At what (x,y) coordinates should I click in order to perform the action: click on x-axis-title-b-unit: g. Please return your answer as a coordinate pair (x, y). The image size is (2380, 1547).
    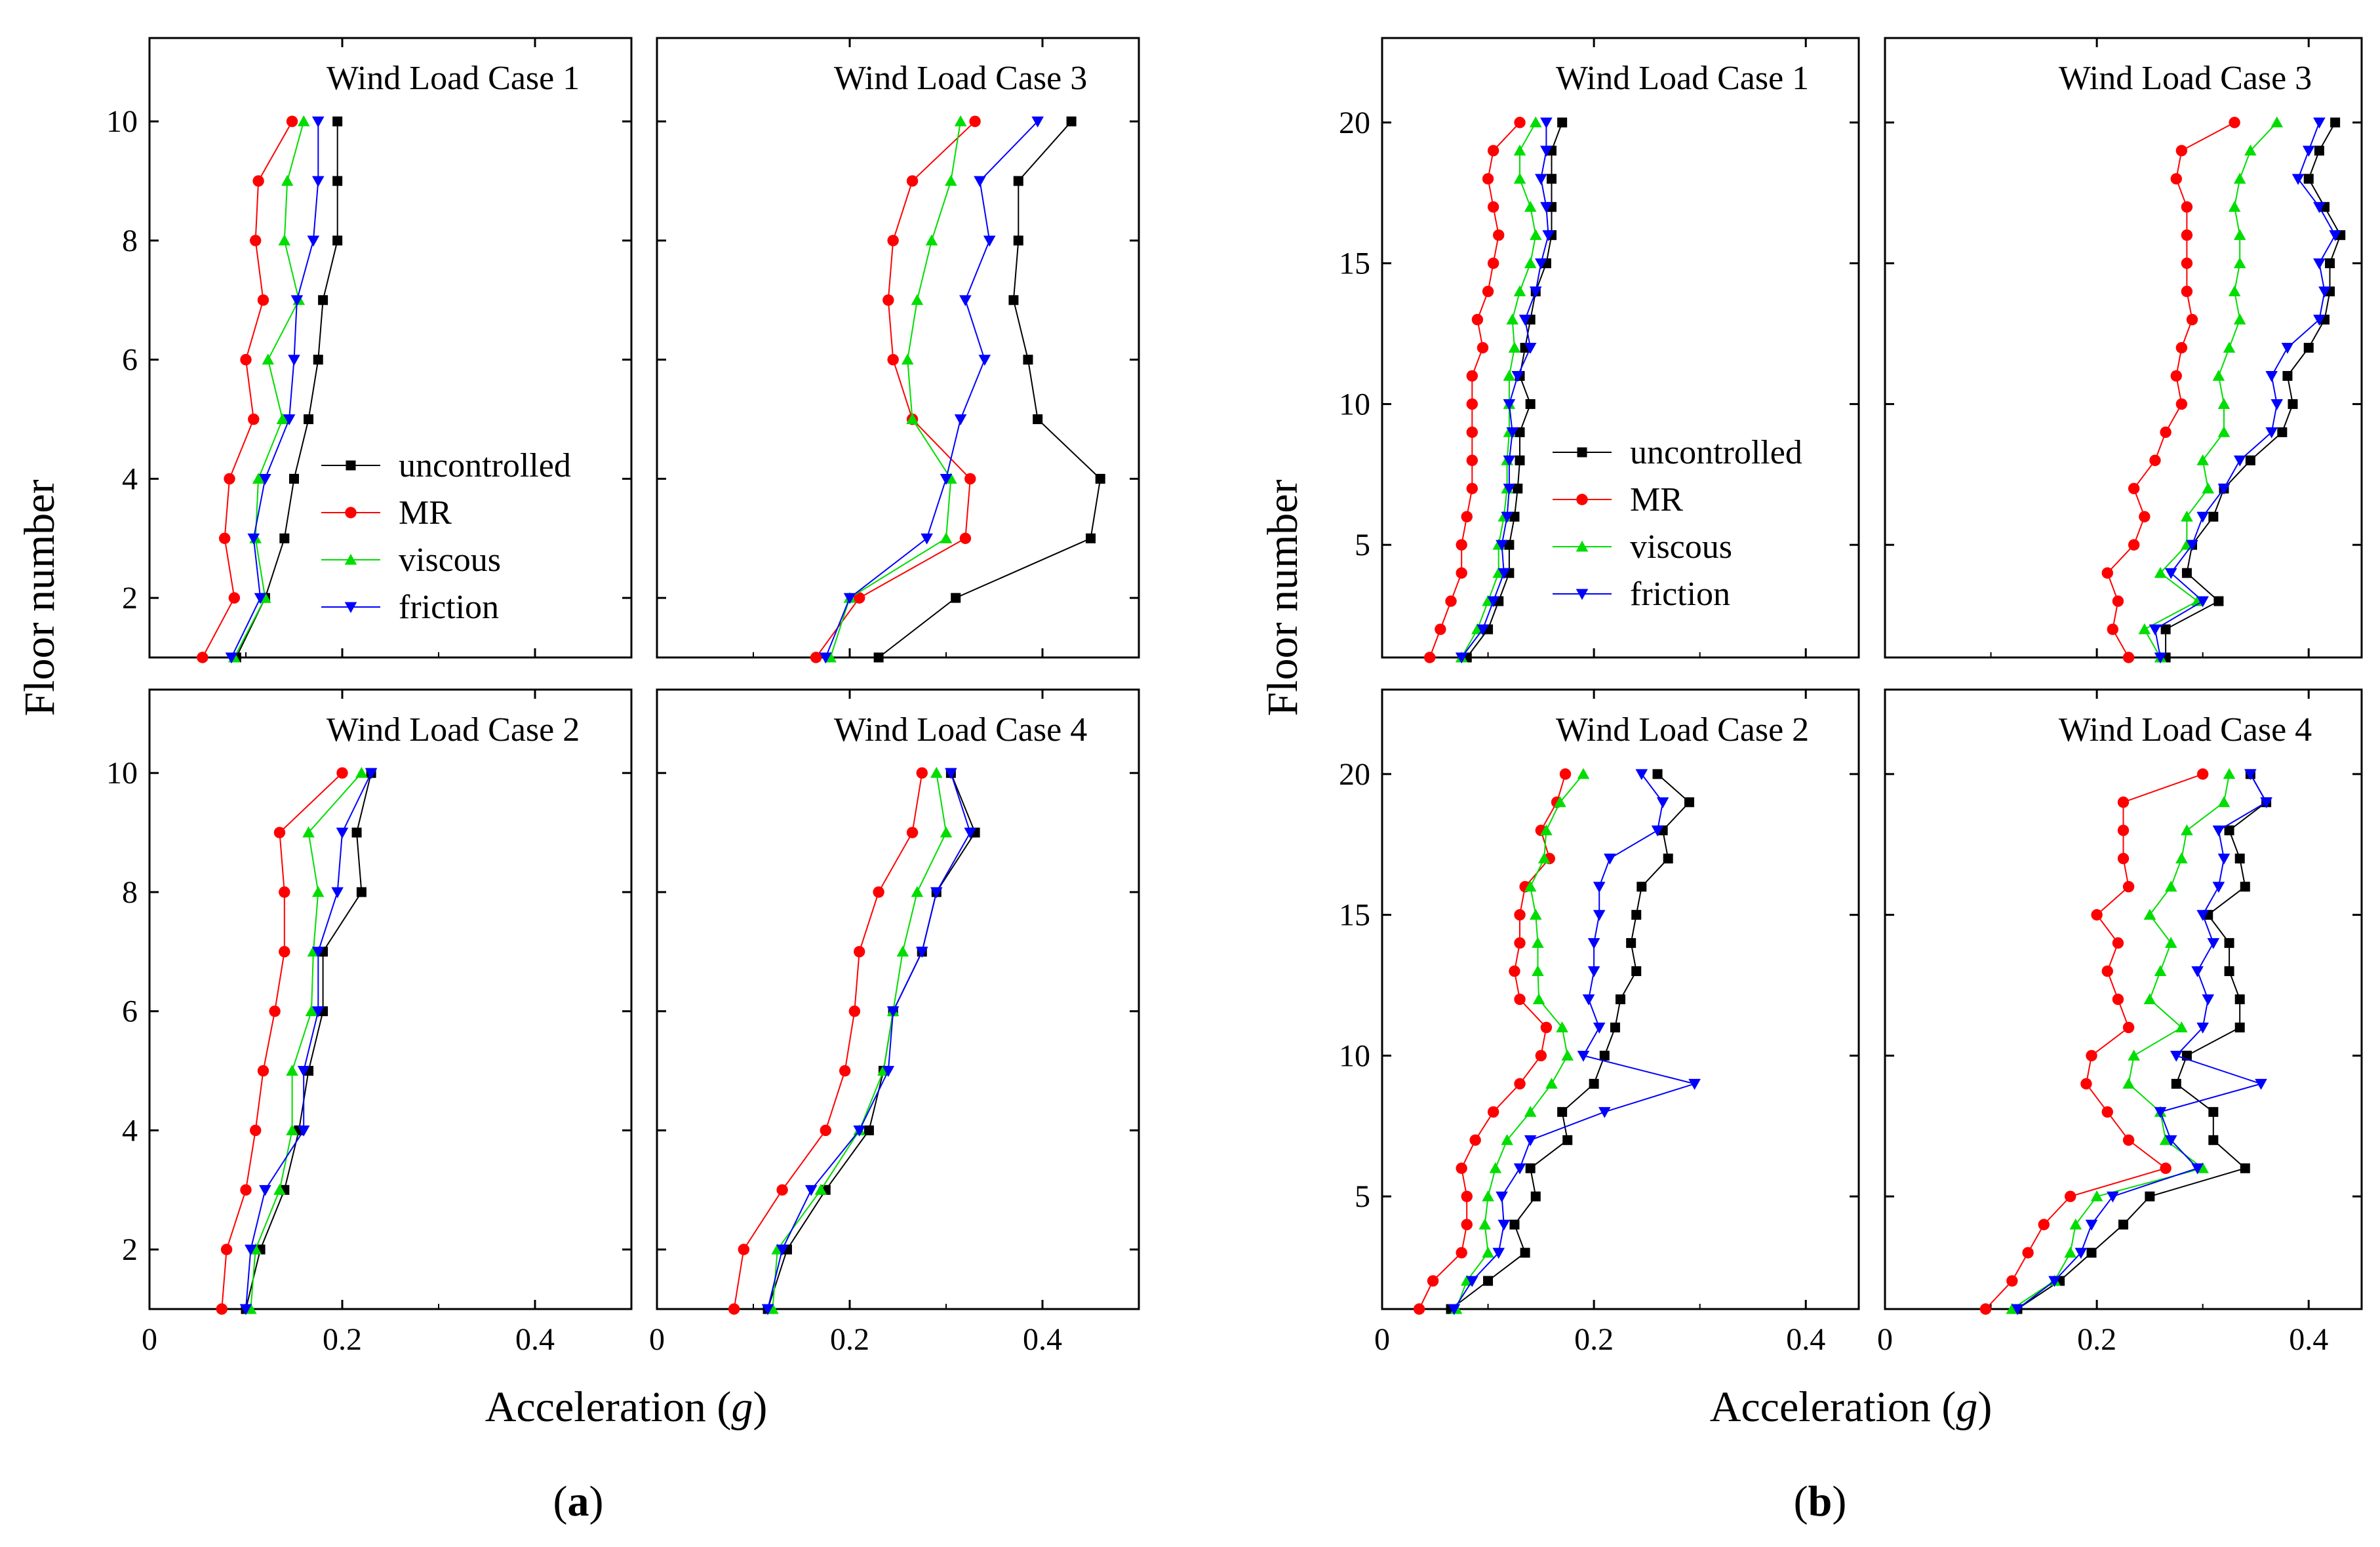
    Looking at the image, I should click on (1966, 1407).